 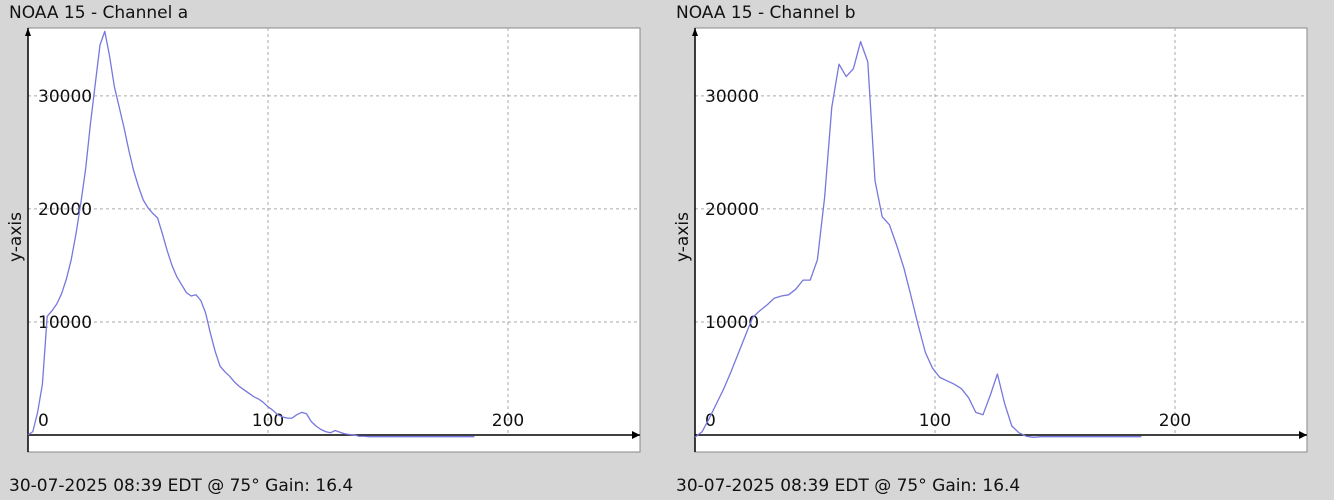 What do you see at coordinates (65, 97) in the screenshot?
I see `y-tick-label-30000-a: 30000` at bounding box center [65, 97].